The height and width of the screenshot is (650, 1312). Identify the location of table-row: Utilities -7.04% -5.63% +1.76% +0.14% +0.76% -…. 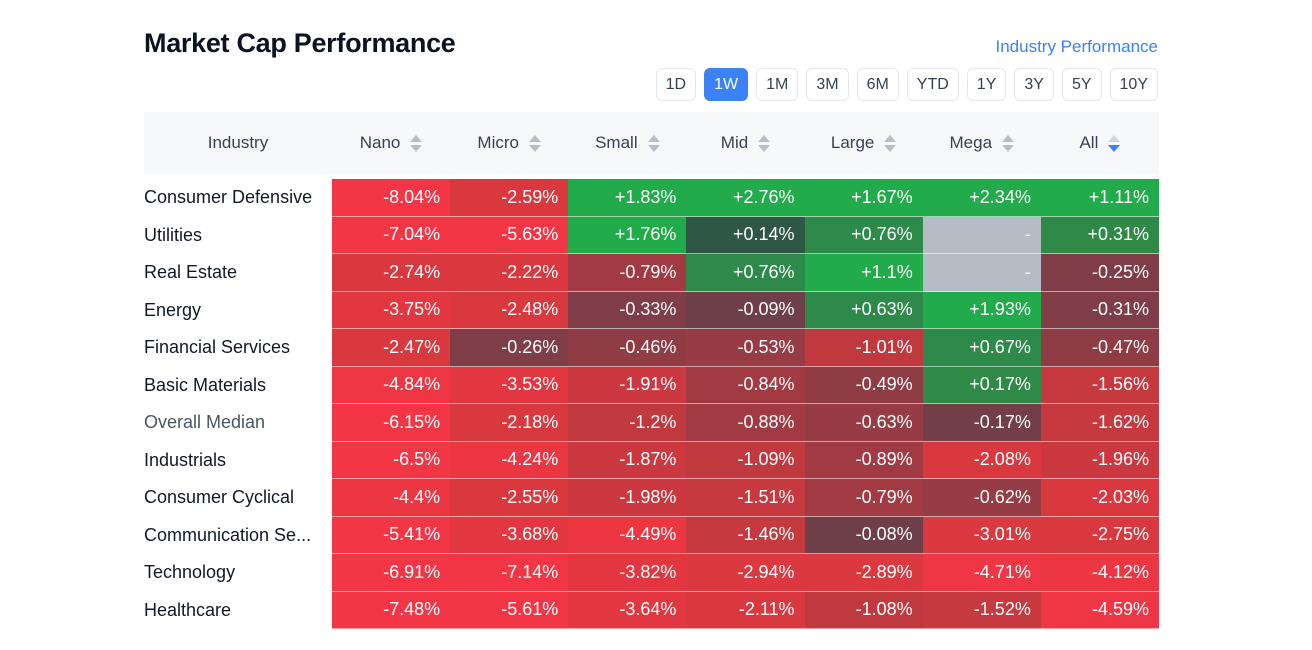
(651, 235).